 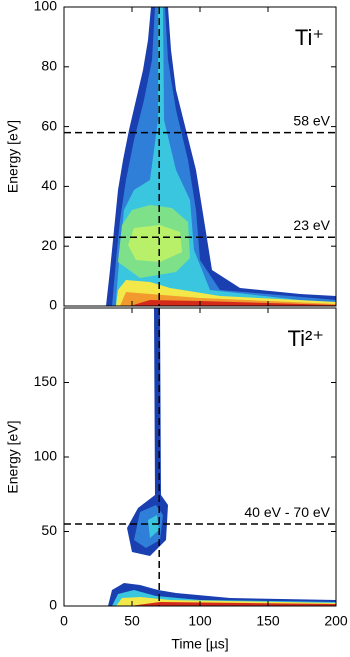 I want to click on x-tick-label: 200, so click(x=336, y=621).